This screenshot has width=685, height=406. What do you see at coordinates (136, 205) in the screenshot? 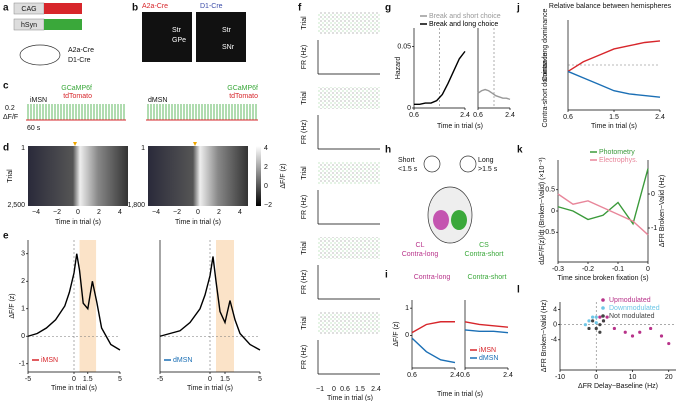
I see `row-label: 1,800` at bounding box center [136, 205].